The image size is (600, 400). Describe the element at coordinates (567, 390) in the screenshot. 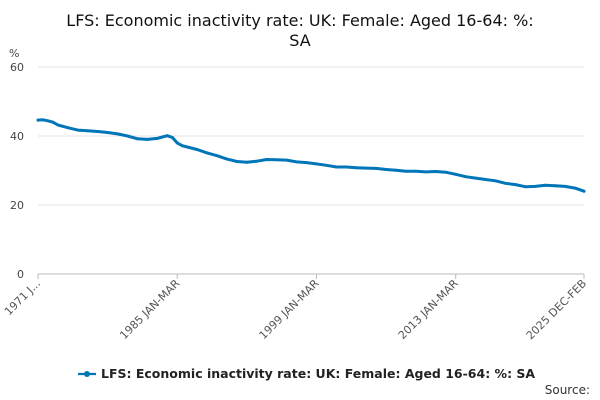

I see `source-label: Source:` at that location.